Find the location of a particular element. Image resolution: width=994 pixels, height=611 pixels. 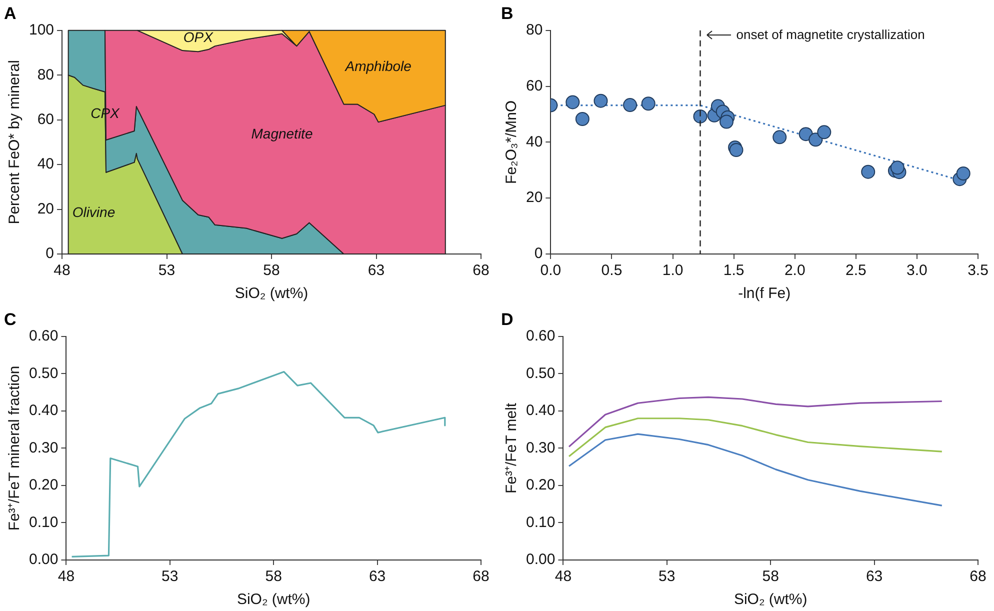

series-label: OPX is located at coordinates (198, 37).